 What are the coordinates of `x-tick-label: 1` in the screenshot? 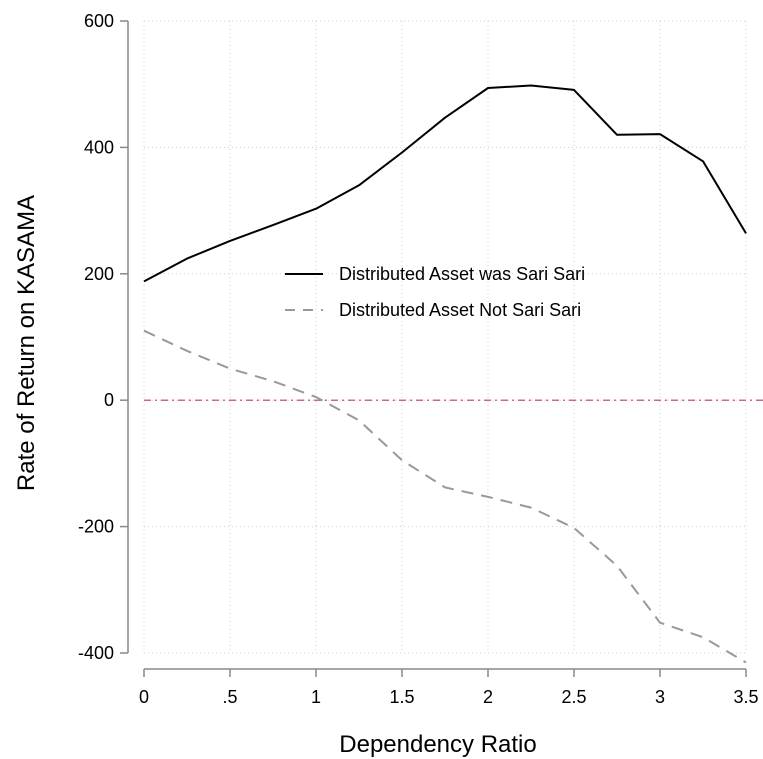 It's located at (316, 697).